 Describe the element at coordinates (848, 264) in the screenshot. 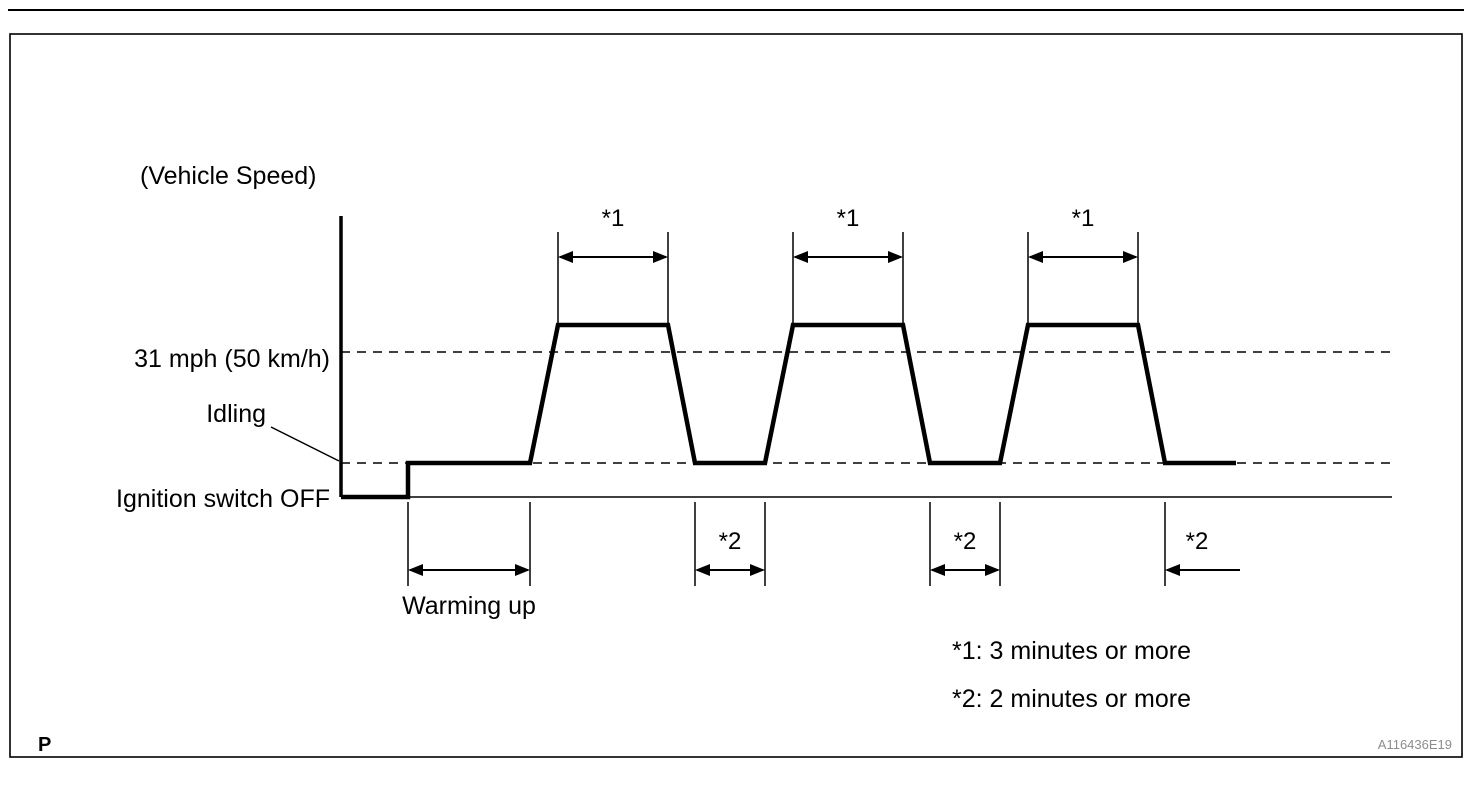

I see `pulse-2-interval: *1` at that location.